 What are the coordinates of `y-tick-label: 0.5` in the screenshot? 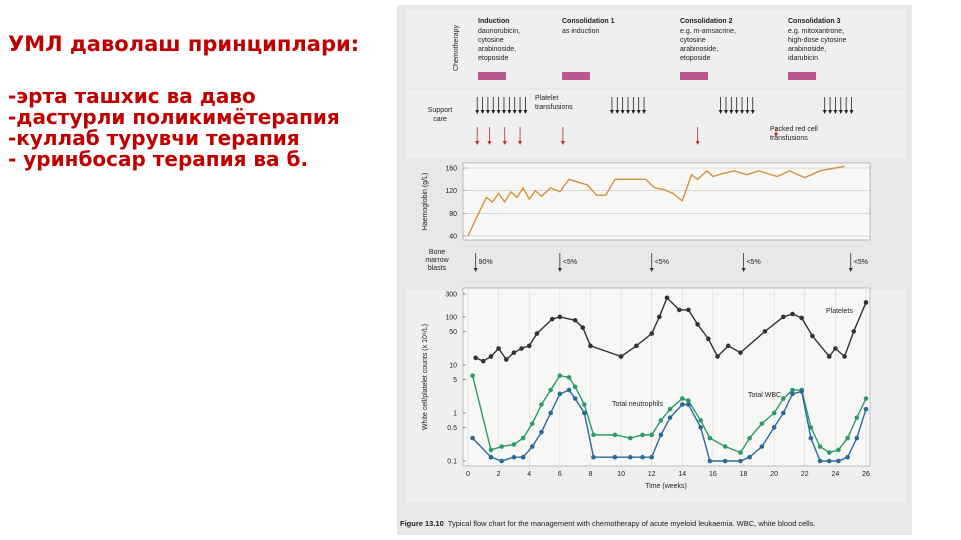 It's located at (452, 428).